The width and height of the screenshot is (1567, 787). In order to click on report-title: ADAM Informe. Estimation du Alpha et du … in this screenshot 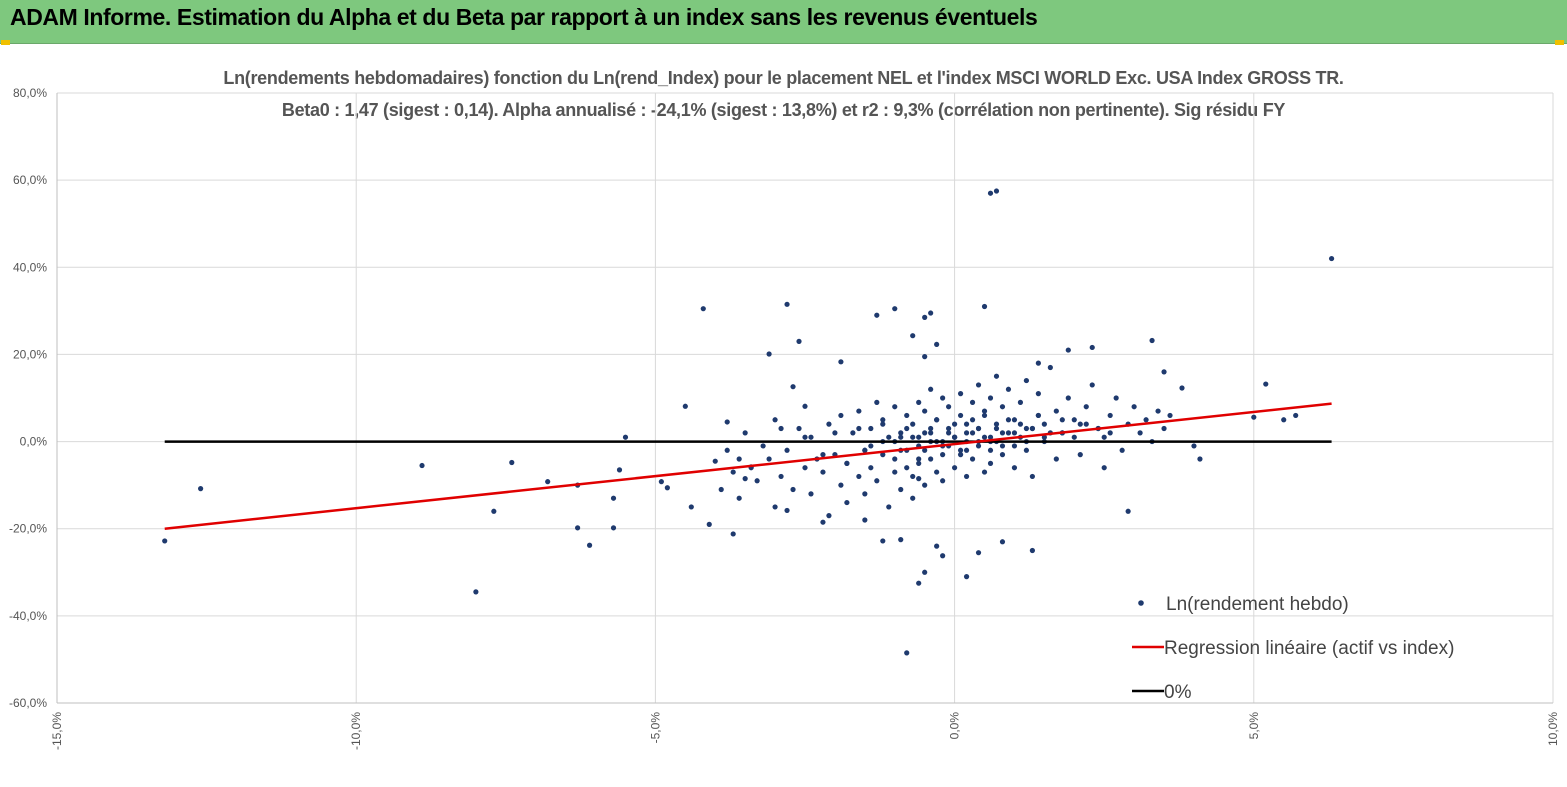, I will do `click(524, 17)`.